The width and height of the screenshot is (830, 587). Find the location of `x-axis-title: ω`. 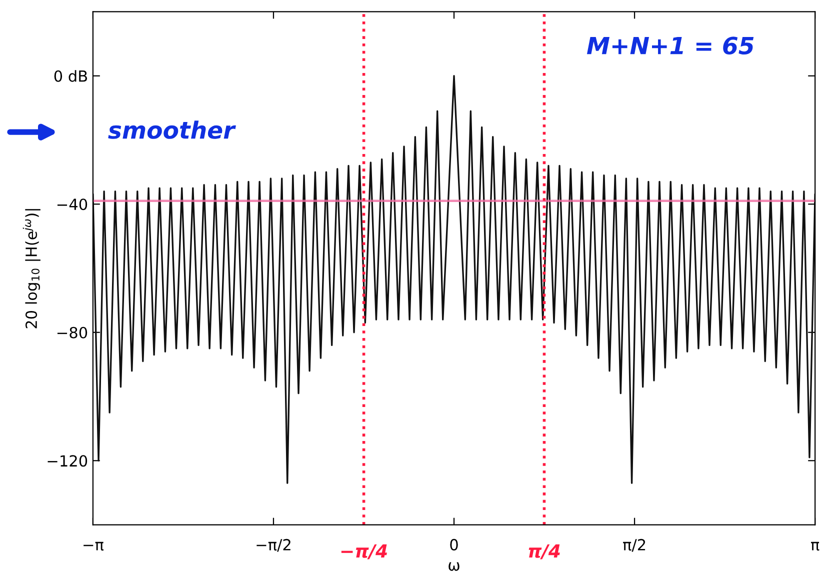

x-axis-title: ω is located at coordinates (454, 566).